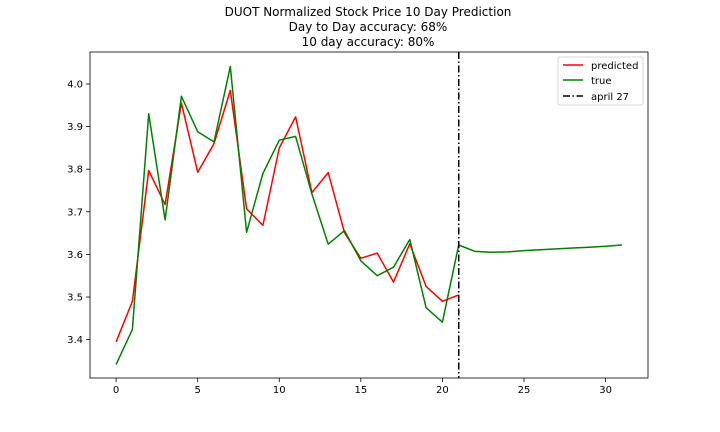  I want to click on legend-label-april-27: april 27, so click(610, 97).